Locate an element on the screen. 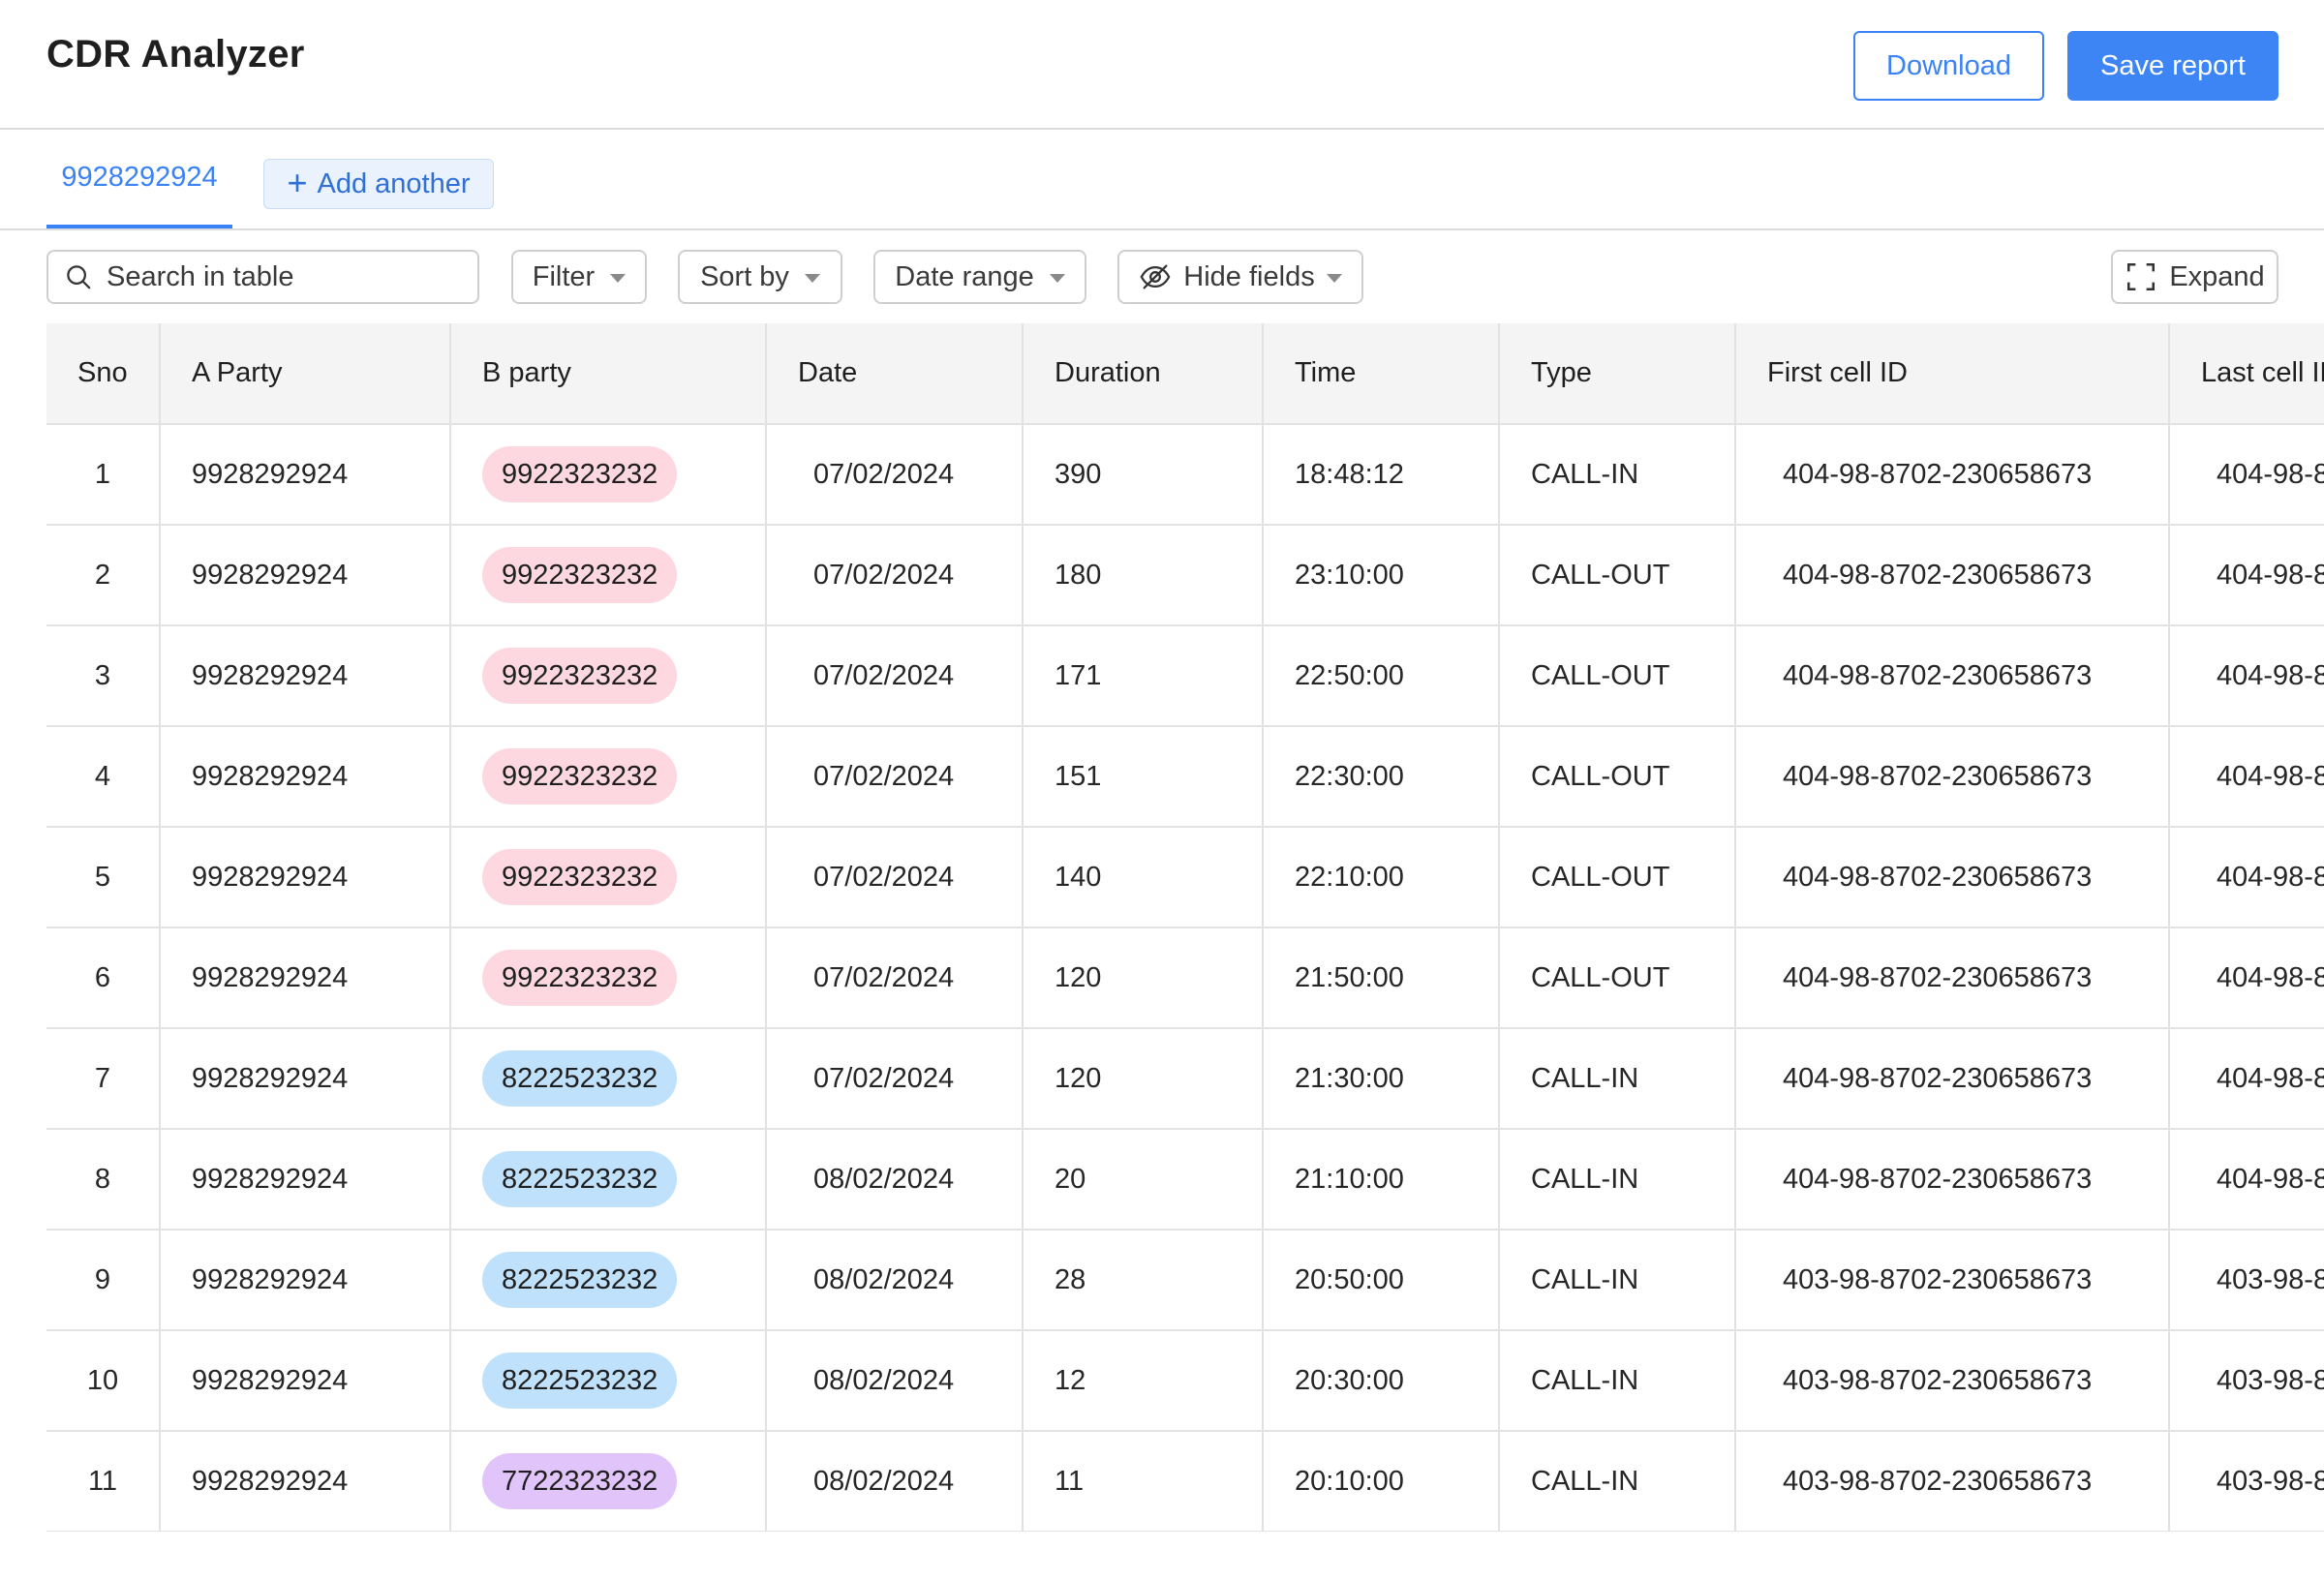  app-header: CDR Analyzer Download Save report is located at coordinates (1162, 65).